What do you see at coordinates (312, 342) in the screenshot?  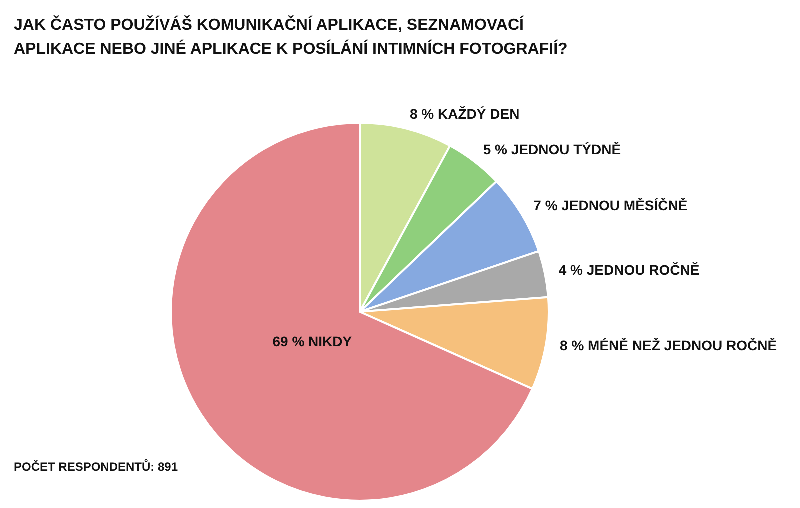 I see `slice-label: 69 % NIKDY` at bounding box center [312, 342].